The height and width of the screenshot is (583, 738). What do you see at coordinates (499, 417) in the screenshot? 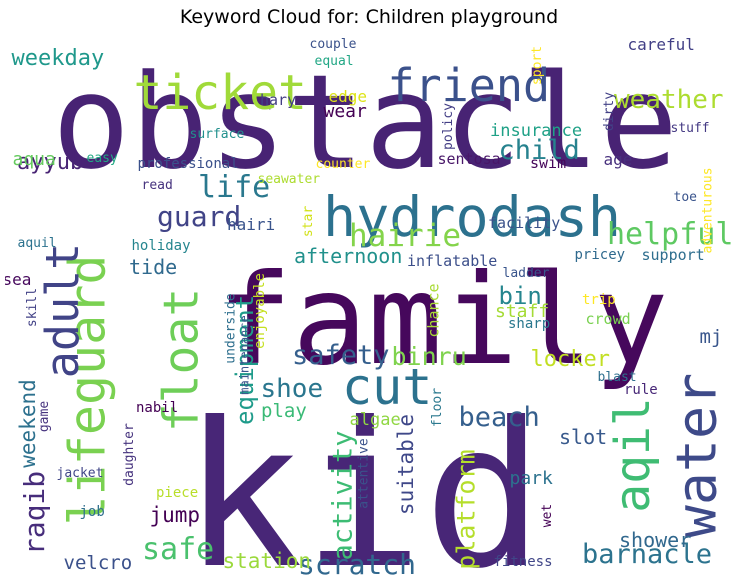
I see `word-beach: beach` at bounding box center [499, 417].